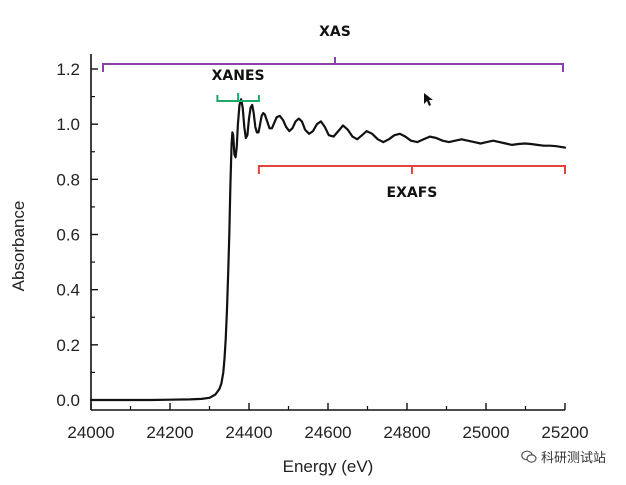  I want to click on x-tick-label: 25000, so click(485, 432).